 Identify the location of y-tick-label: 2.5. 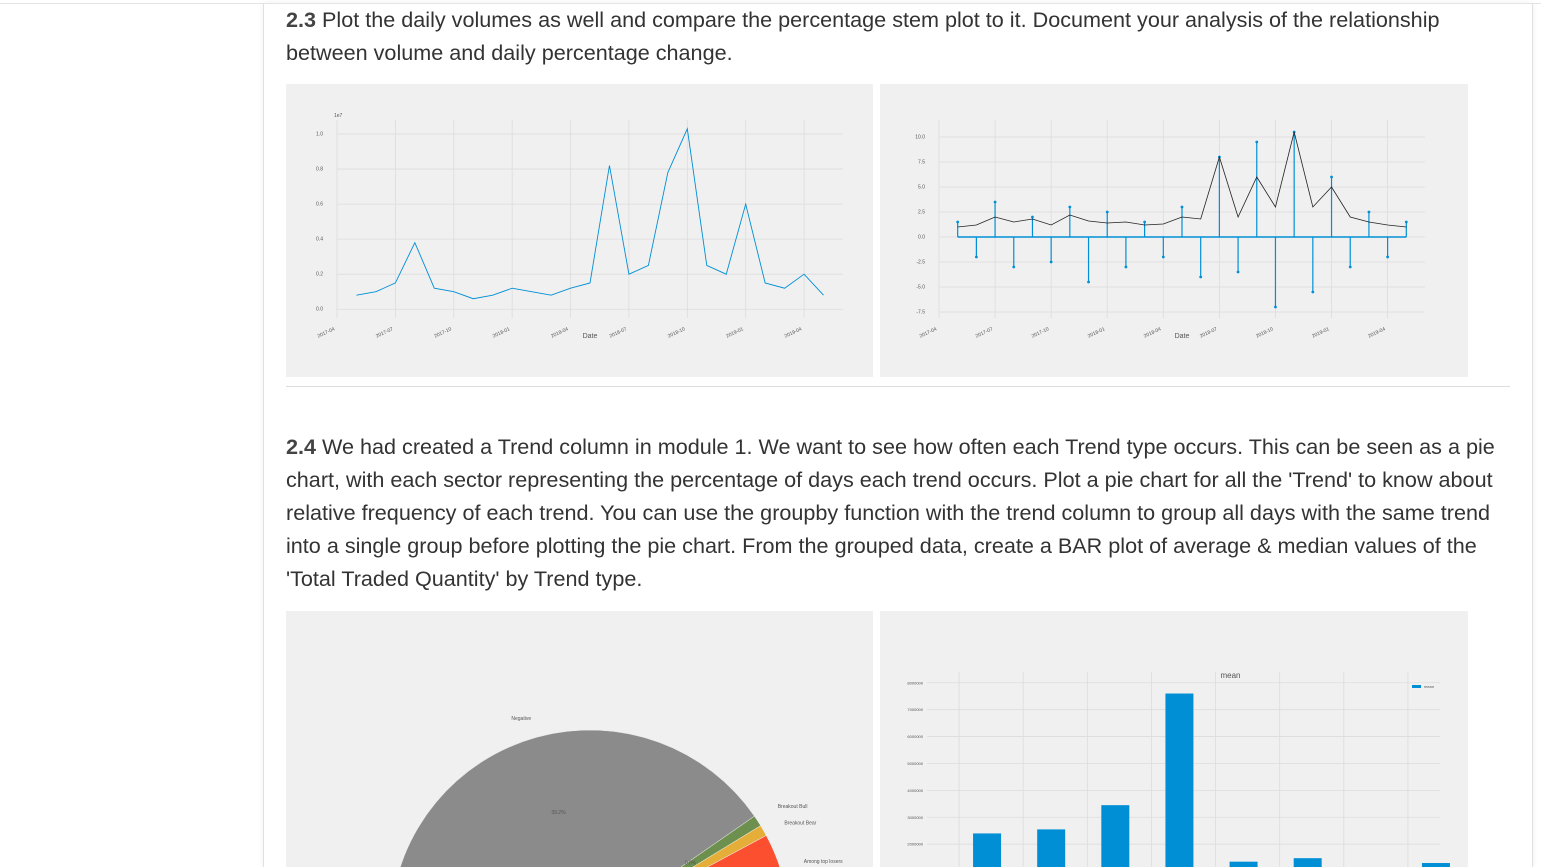
(921, 213).